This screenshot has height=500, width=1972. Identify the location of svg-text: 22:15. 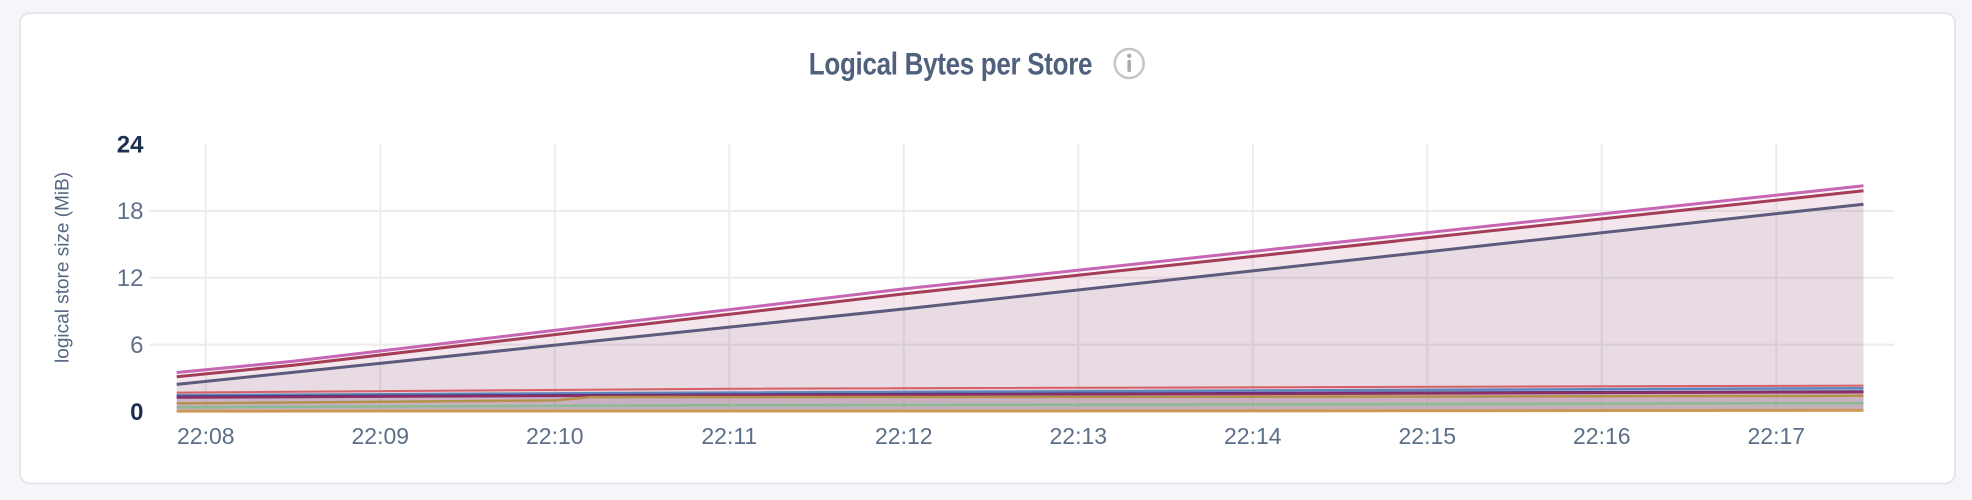
(1428, 436).